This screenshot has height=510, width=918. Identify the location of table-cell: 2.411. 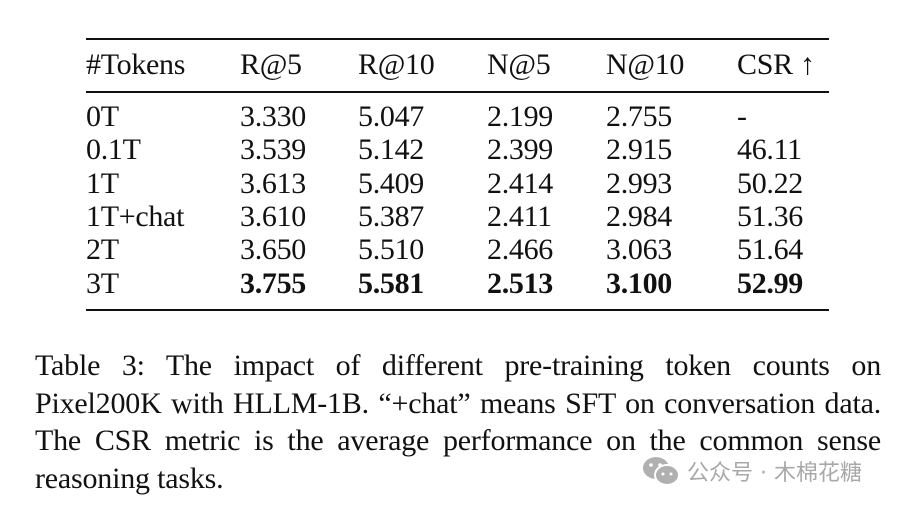
(519, 216).